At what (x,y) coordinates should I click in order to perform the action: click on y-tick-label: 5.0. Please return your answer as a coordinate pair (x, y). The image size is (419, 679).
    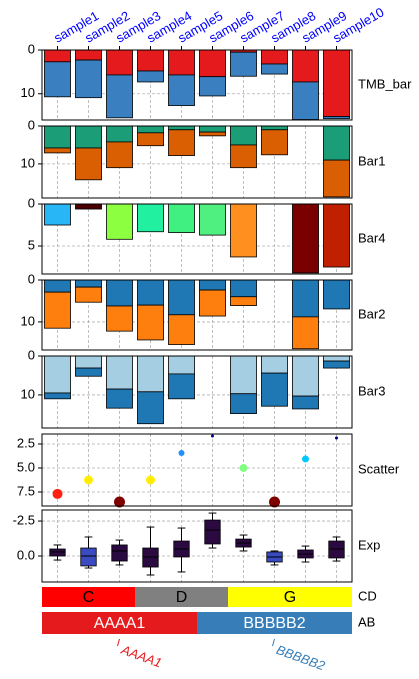
    Looking at the image, I should click on (26, 466).